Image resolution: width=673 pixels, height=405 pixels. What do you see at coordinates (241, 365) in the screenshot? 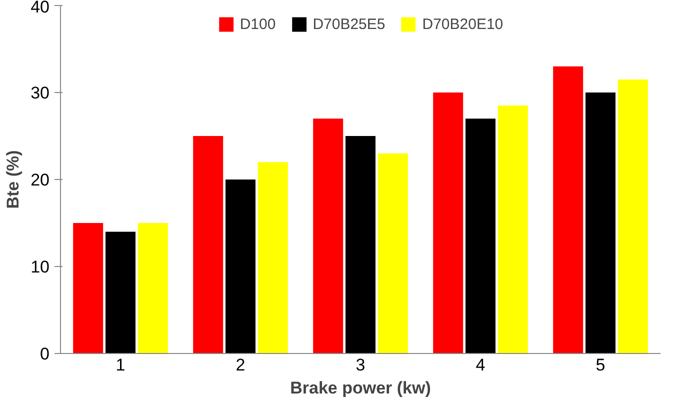
I see `x-tick-label: 2` at bounding box center [241, 365].